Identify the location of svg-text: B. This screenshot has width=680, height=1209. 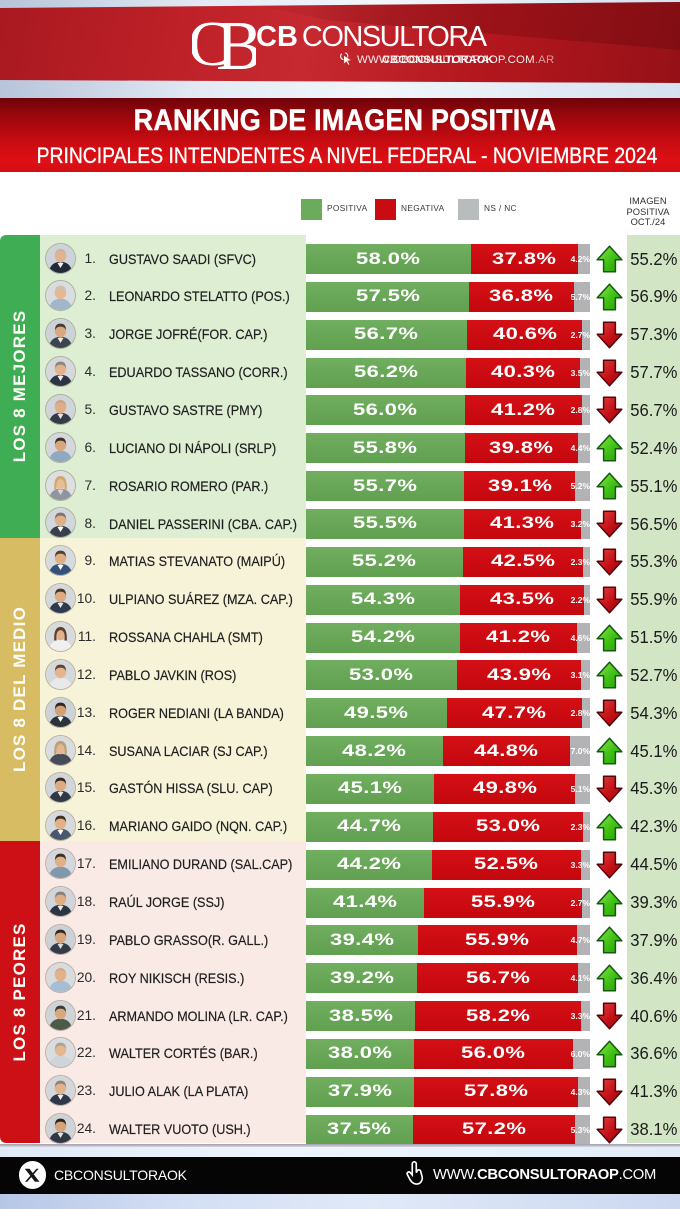
(236, 44).